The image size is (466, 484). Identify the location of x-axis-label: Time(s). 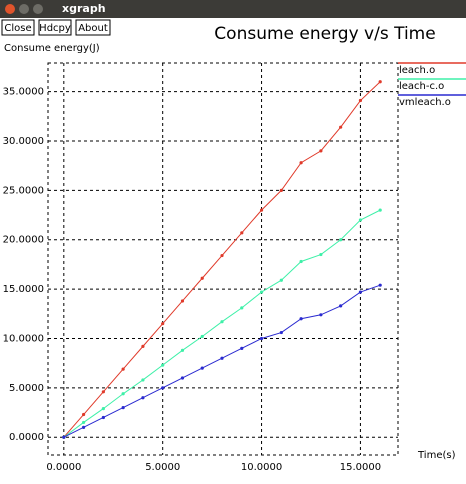
(436, 455).